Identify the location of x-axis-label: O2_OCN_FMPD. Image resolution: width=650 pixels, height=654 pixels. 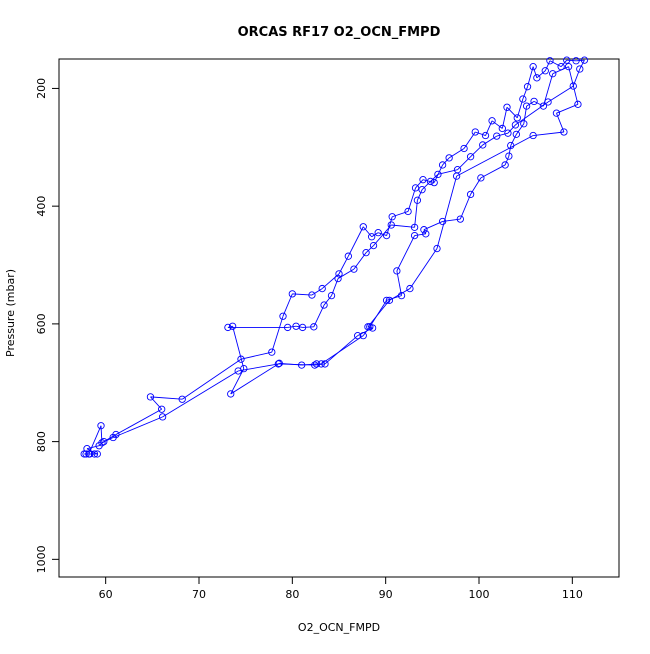
(339, 627).